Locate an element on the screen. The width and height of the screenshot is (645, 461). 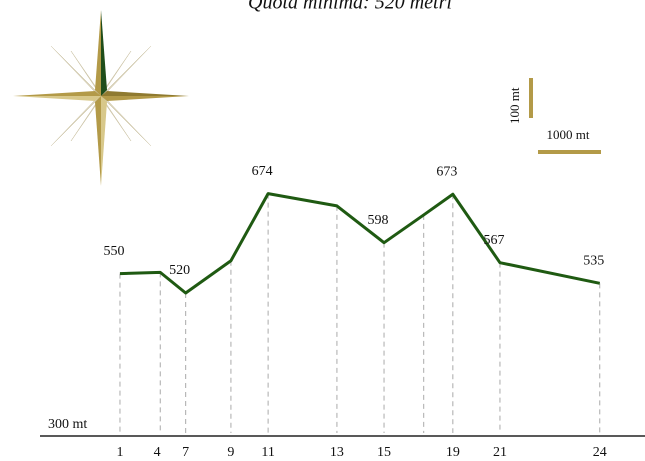
value-label: 674 is located at coordinates (262, 171).